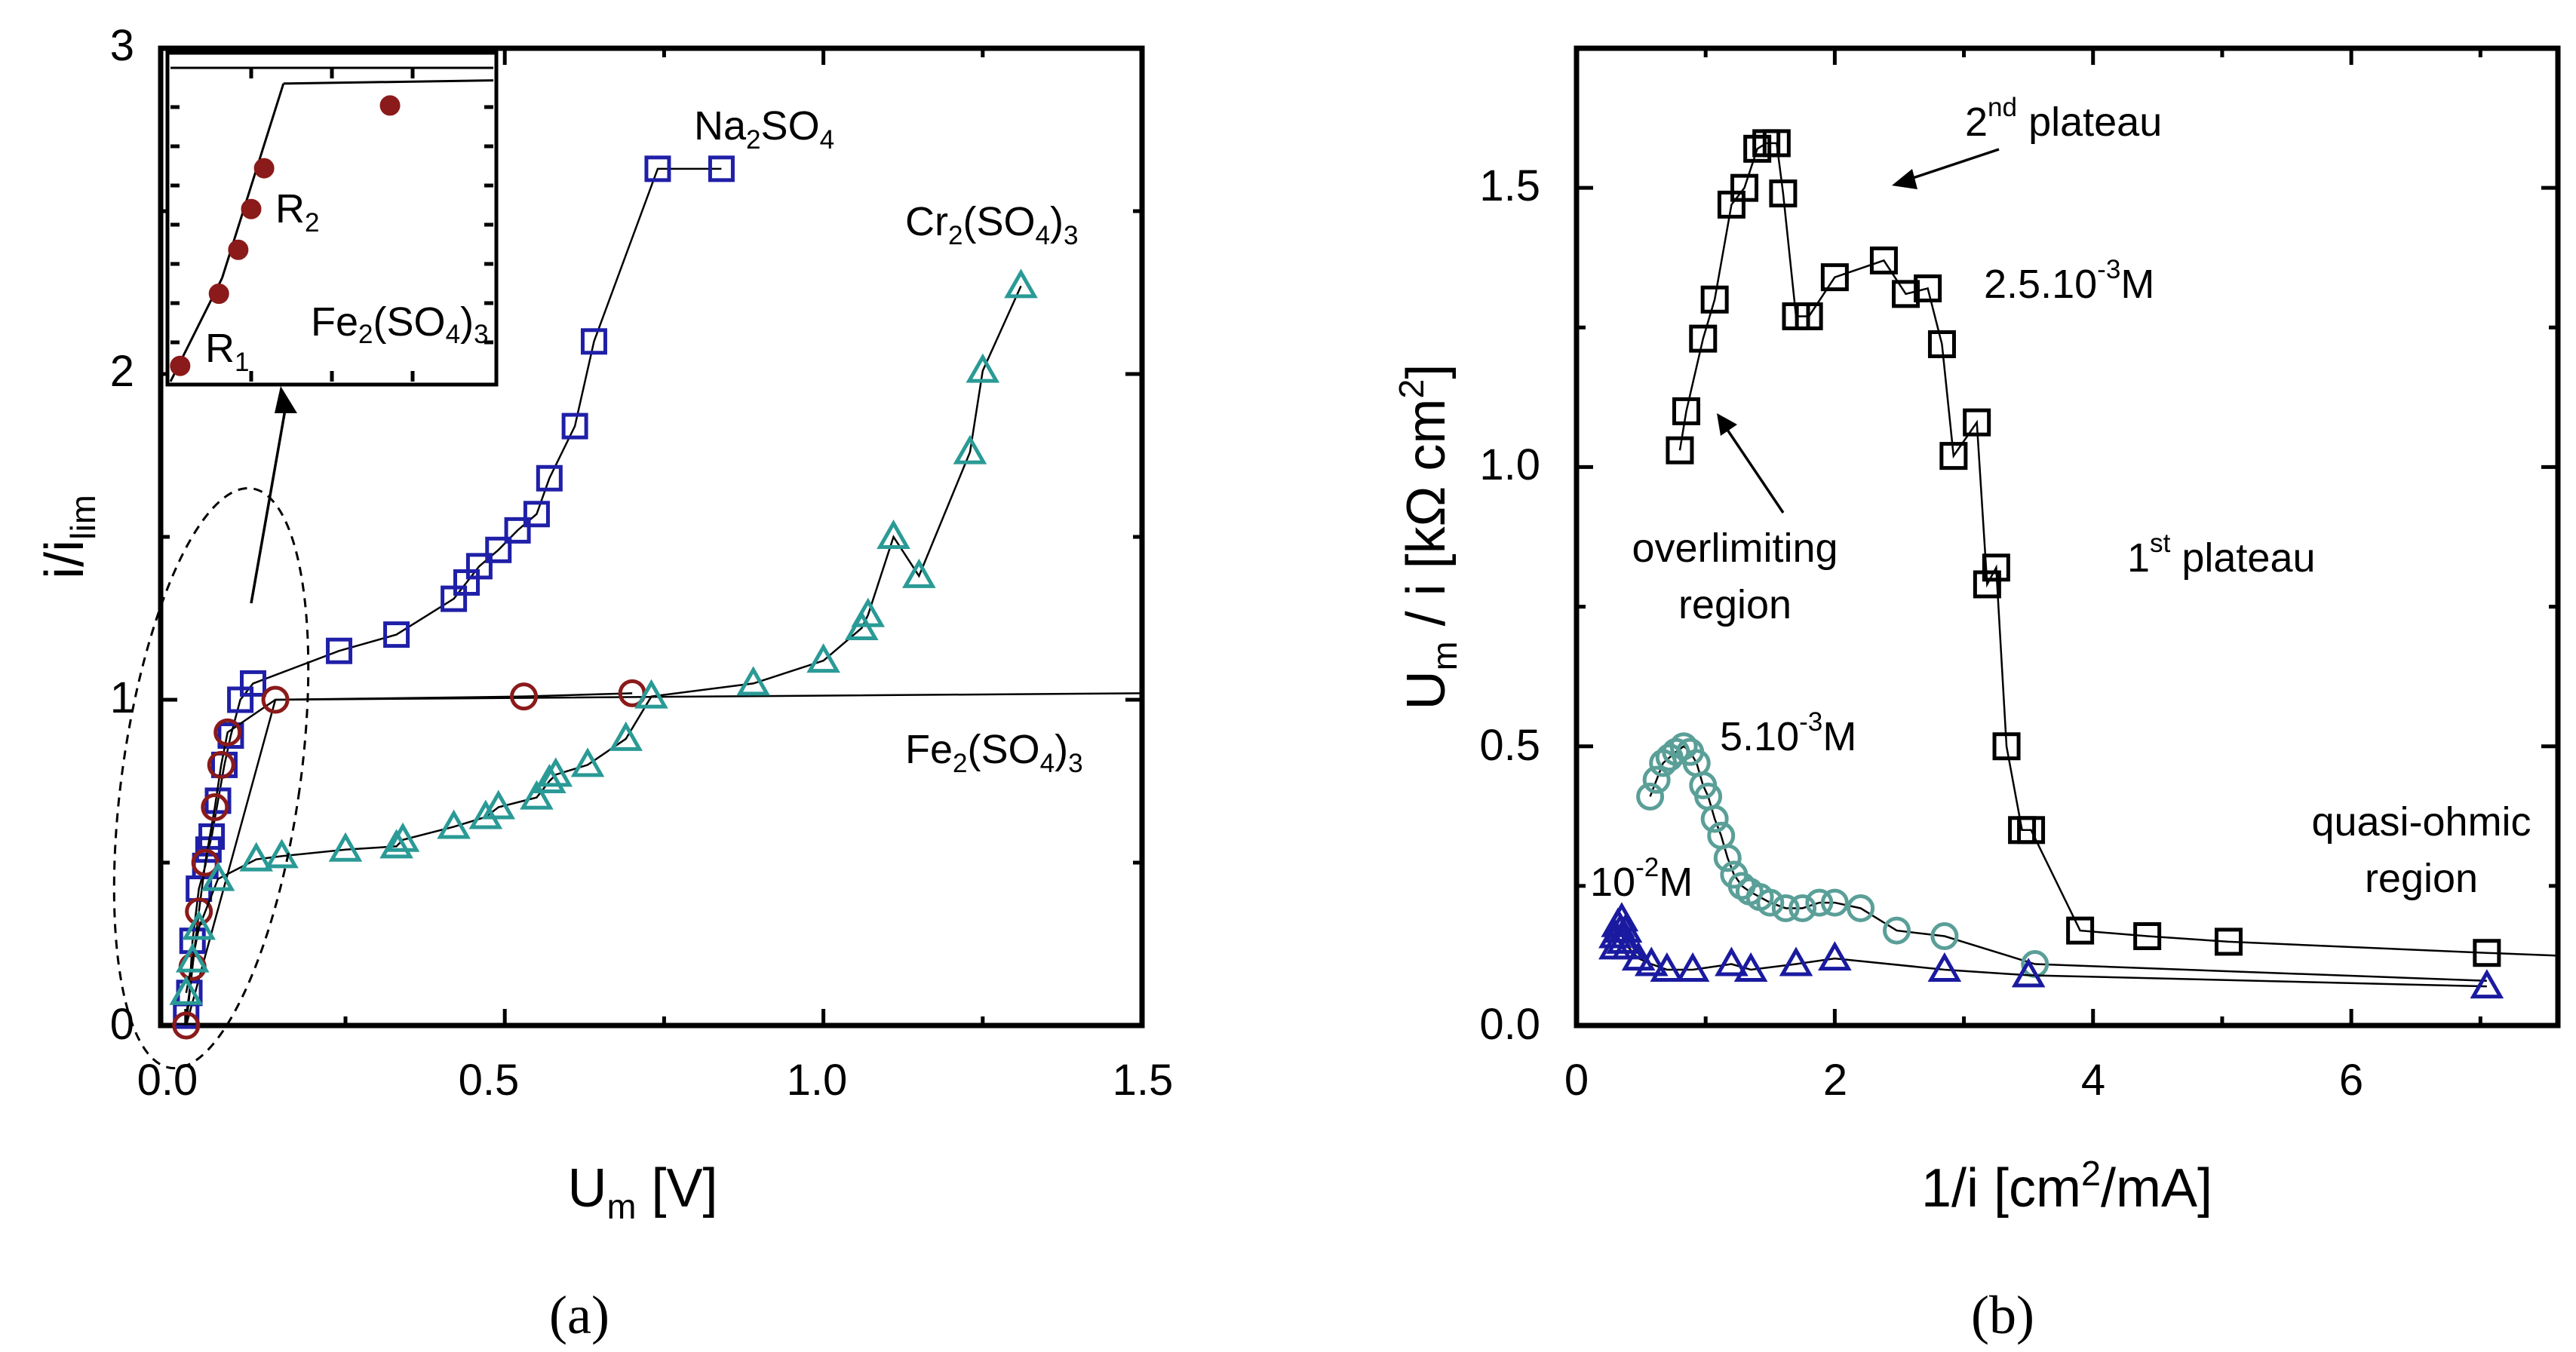 Image resolution: width=2576 pixels, height=1352 pixels. I want to click on b-arrowhead-2nd-plateau, so click(1904, 179).